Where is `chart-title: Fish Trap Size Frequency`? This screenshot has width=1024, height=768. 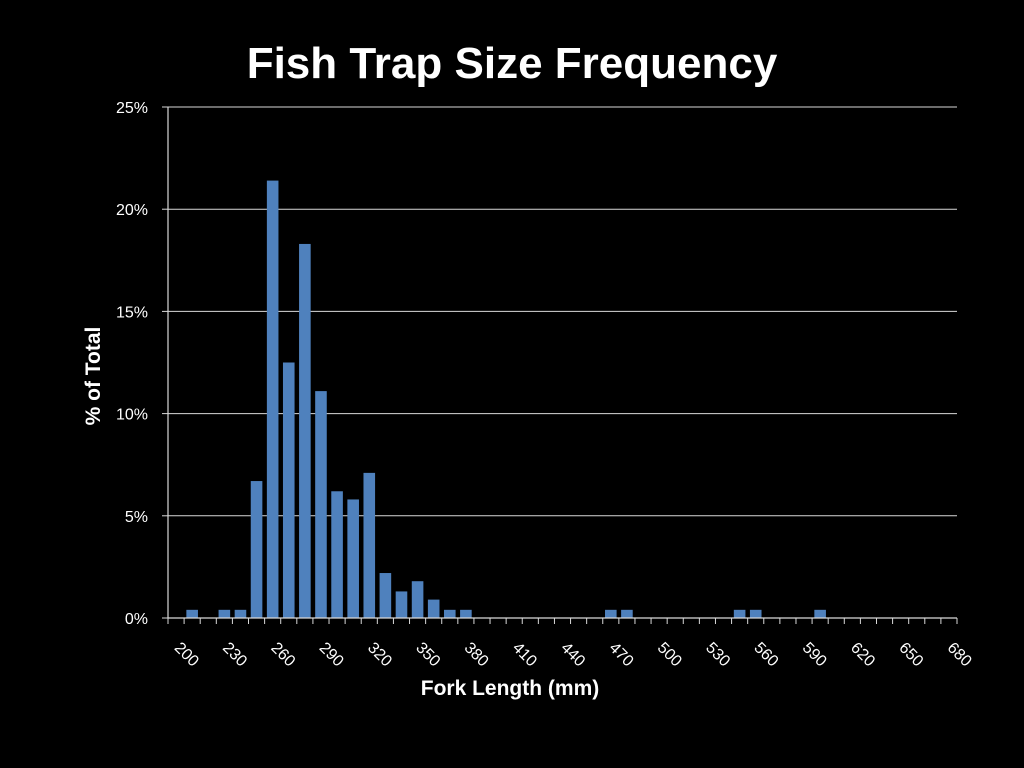 chart-title: Fish Trap Size Frequency is located at coordinates (512, 63).